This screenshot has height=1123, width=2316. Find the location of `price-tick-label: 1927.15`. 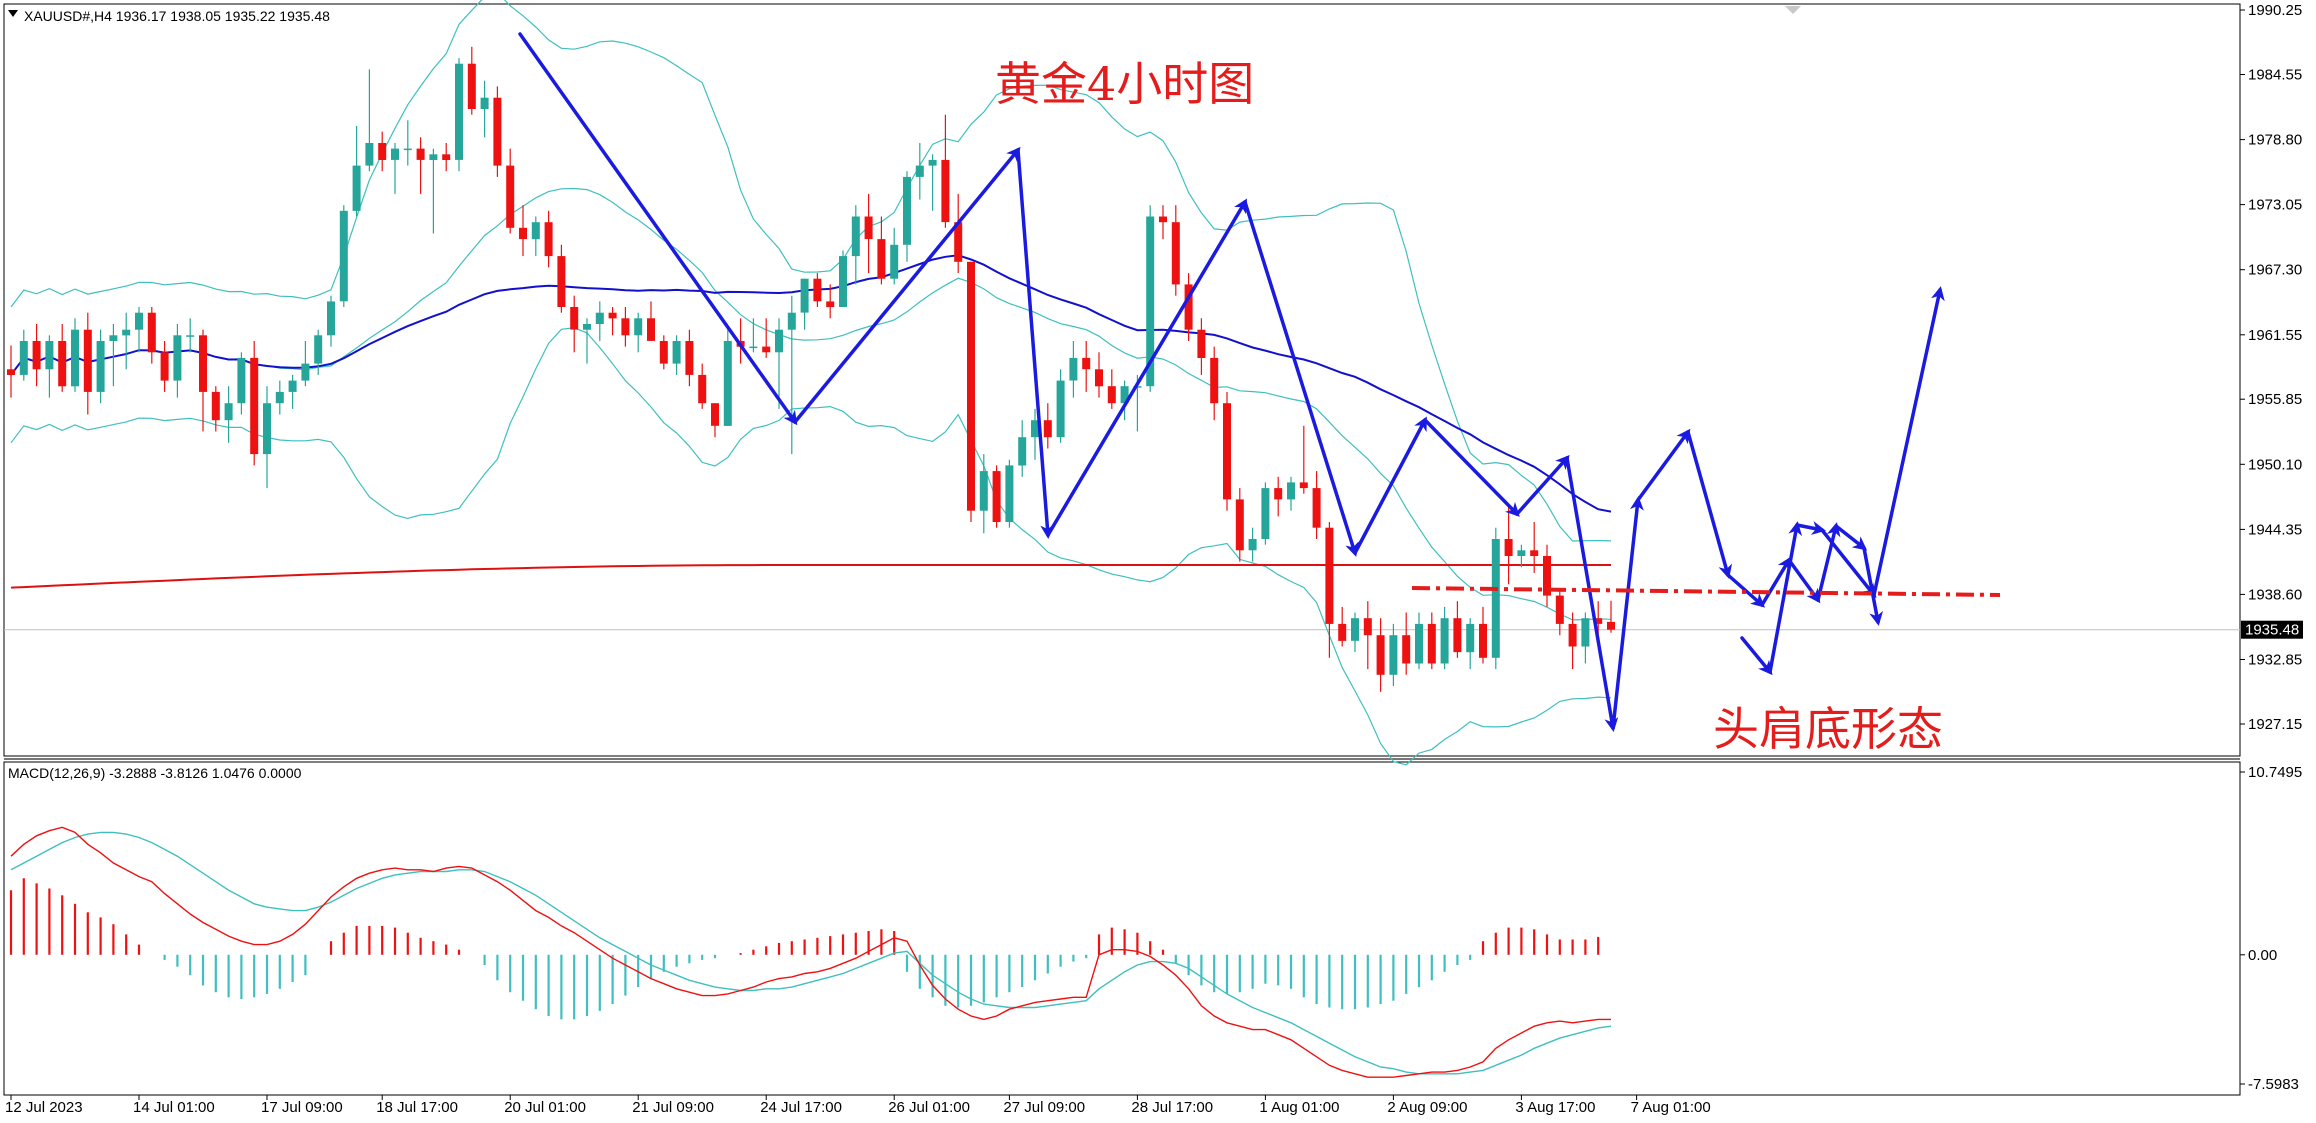

price-tick-label: 1927.15 is located at coordinates (2275, 724).